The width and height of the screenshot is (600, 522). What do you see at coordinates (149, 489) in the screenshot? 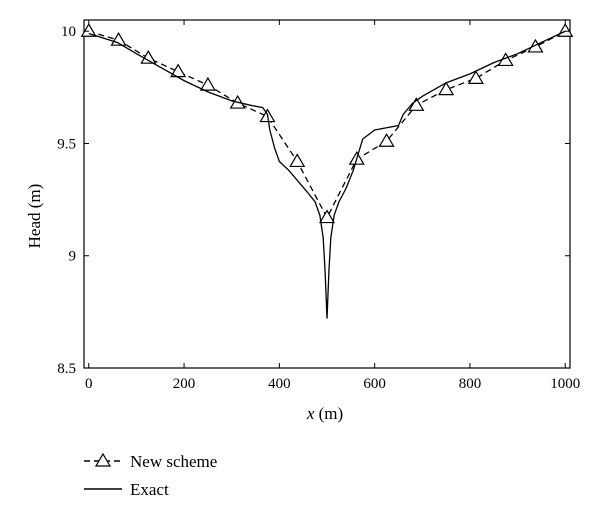
I see `legend-label-exact: Exact` at bounding box center [149, 489].